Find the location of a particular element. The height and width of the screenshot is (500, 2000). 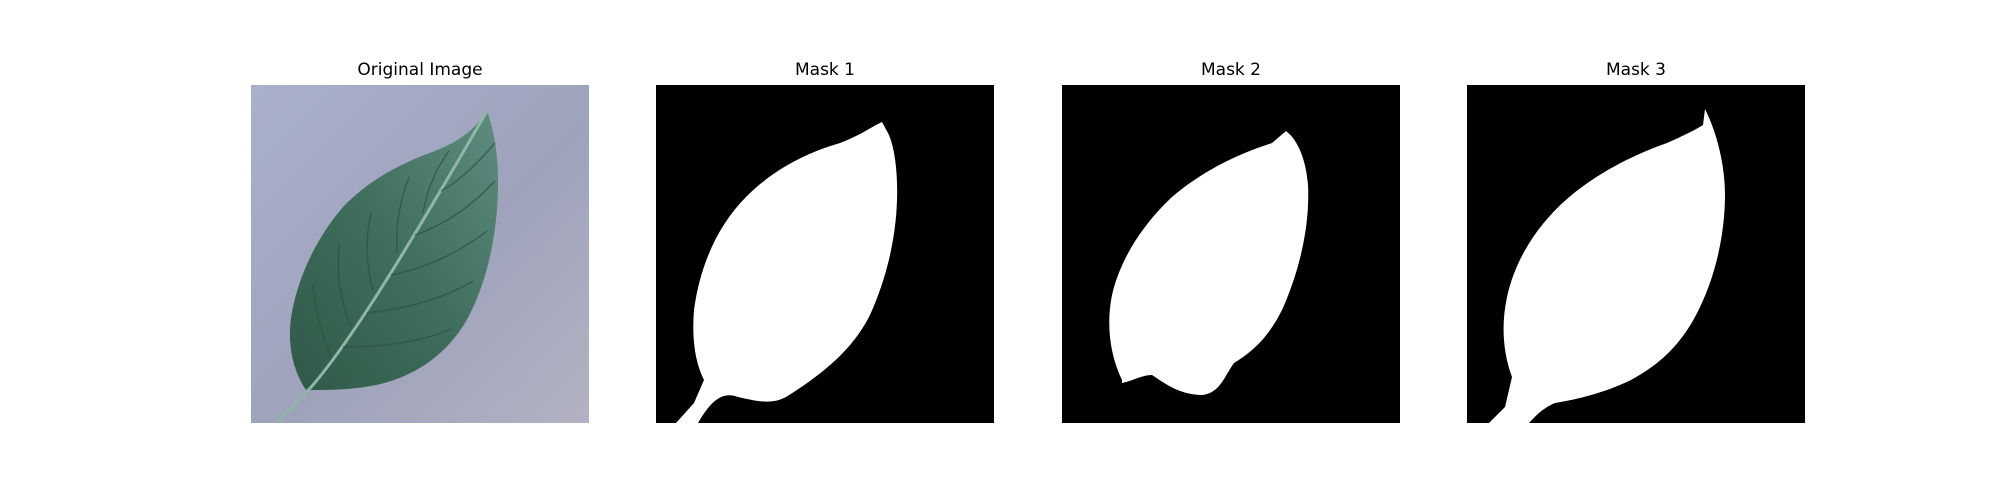

mask-2-svg is located at coordinates (1231, 254).